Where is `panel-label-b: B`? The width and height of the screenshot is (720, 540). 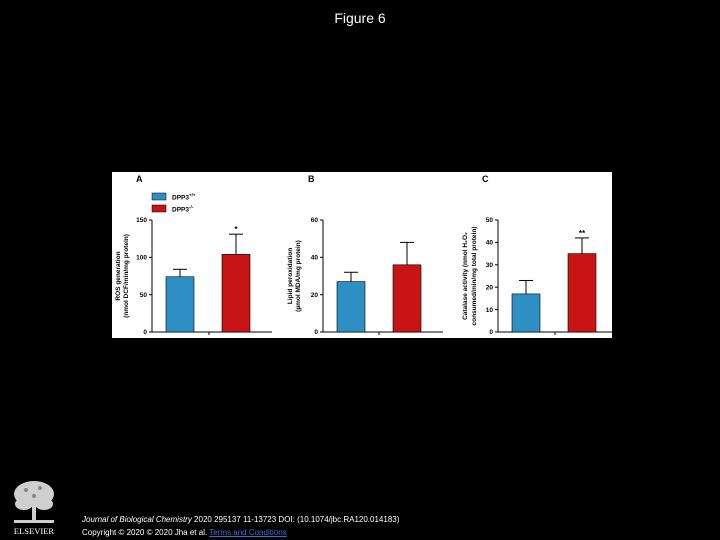 panel-label-b: B is located at coordinates (311, 179).